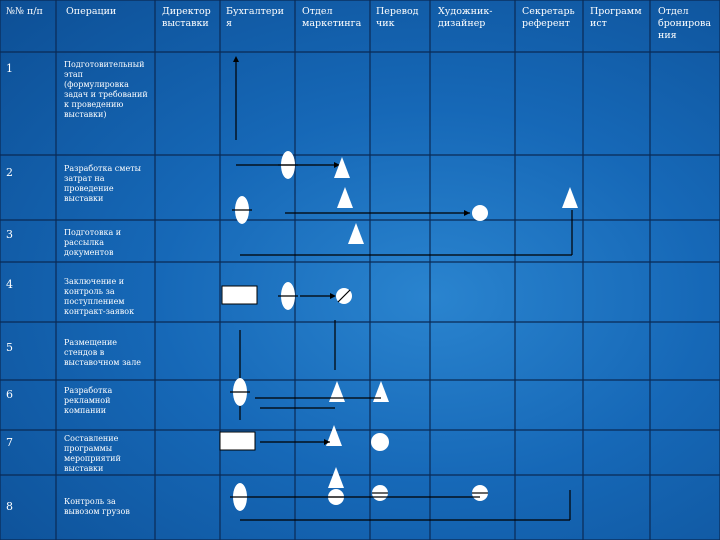 The image size is (720, 540). I want to click on header-secretary: Секретарь референт, so click(548, 17).